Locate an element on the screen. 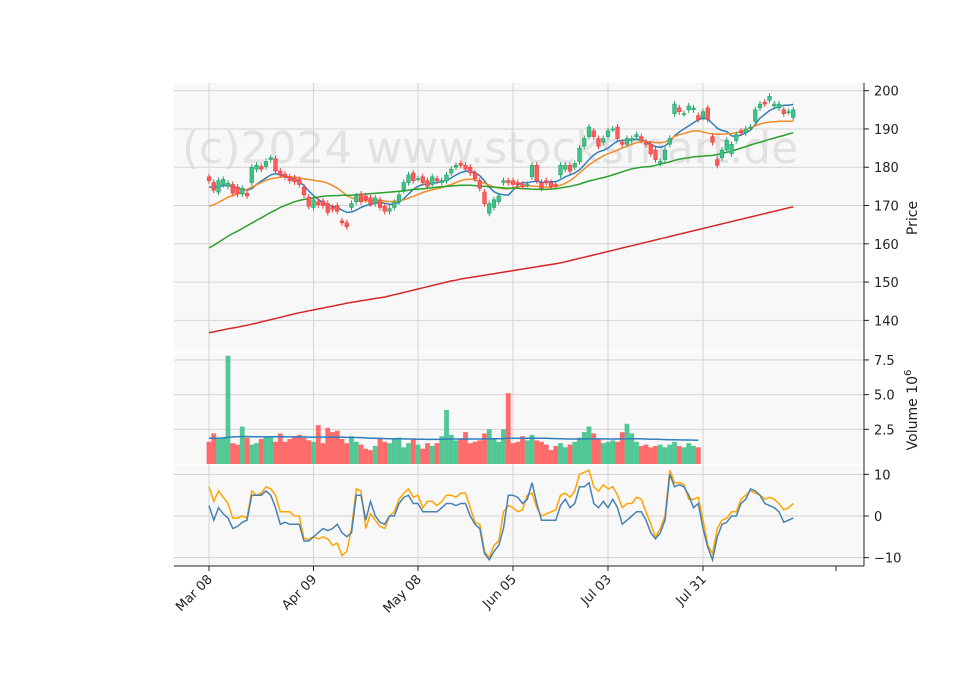 The height and width of the screenshot is (690, 960). ma_long-line is located at coordinates (501, 190).